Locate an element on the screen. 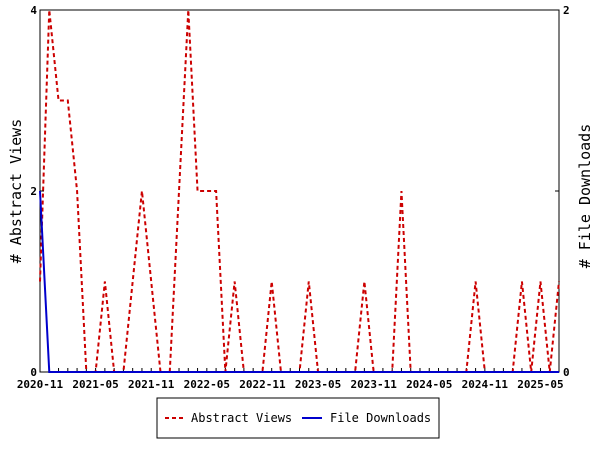 The image size is (600, 450). x-tick-label: 2023-11 is located at coordinates (373, 384).